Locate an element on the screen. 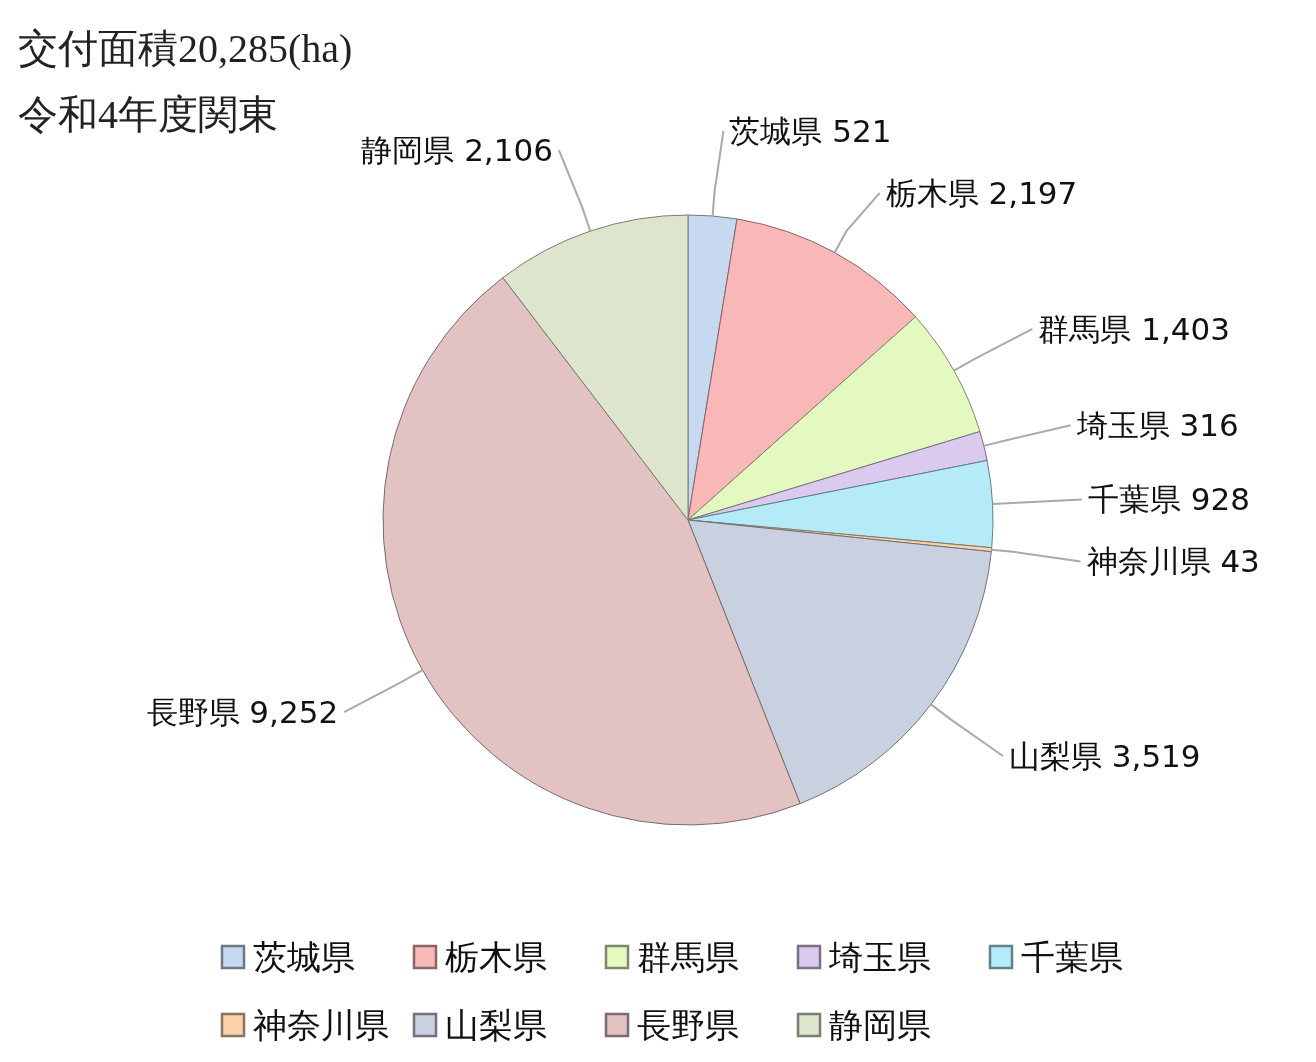 The height and width of the screenshot is (1062, 1316). legend-label: 茨城県 is located at coordinates (304, 957).